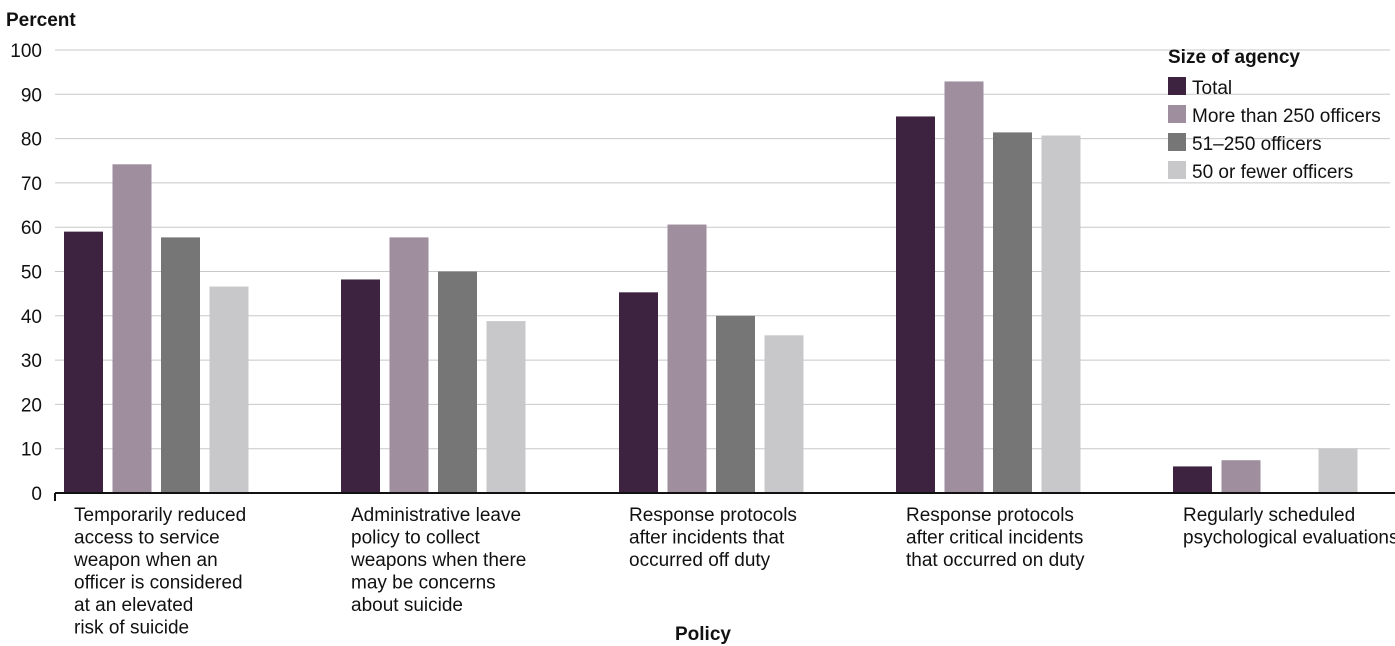  Describe the element at coordinates (1286, 116) in the screenshot. I see `legend-entry-label: More than 250 officers` at that location.